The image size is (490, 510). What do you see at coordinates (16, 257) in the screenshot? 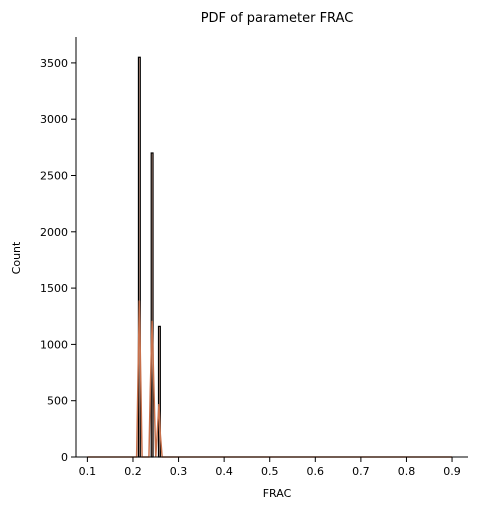
I see `y-axis-label: Count` at bounding box center [16, 257].